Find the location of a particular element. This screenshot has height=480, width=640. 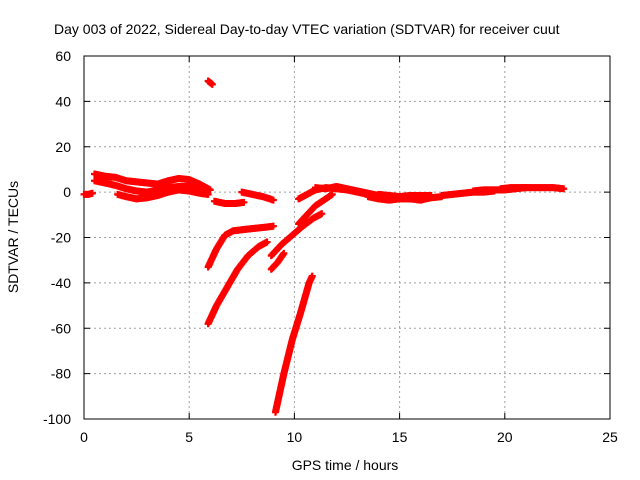

y-tick-labels: -100 -80 -60 -40 -20 0 20 40 60 is located at coordinates (57, 237).